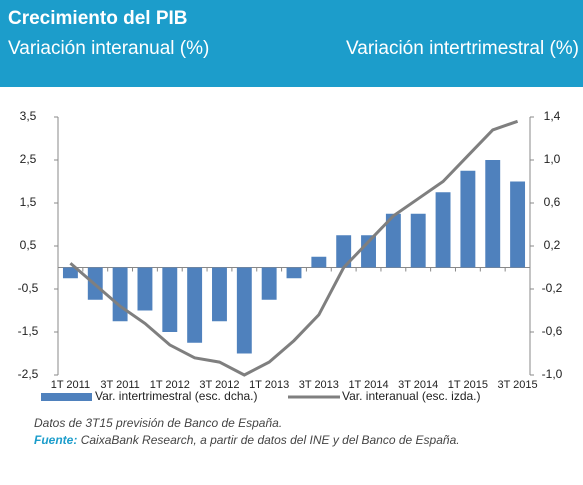 This screenshot has height=485, width=583. I want to click on legend-label: Var. interanual (esc. izda.), so click(411, 396).